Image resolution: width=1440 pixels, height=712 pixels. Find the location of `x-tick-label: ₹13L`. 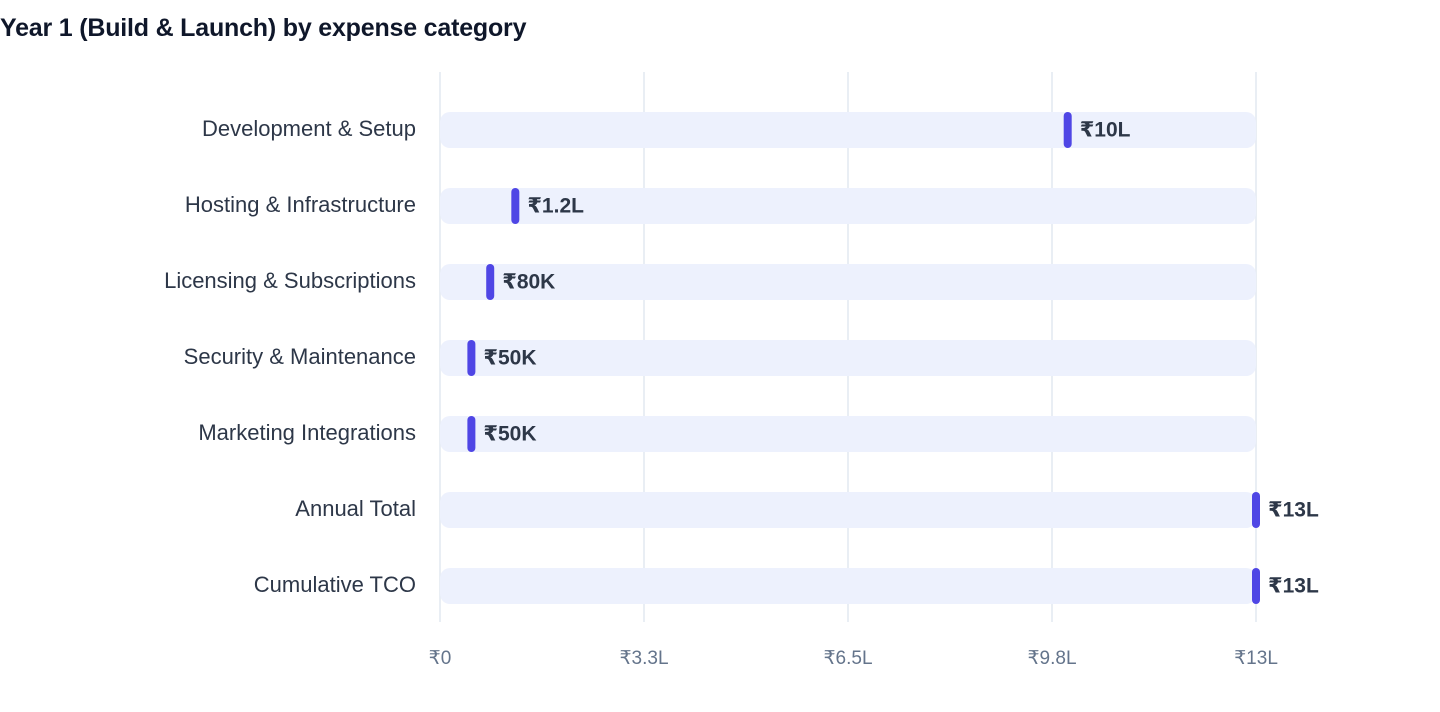

x-tick-label: ₹13L is located at coordinates (1256, 658).